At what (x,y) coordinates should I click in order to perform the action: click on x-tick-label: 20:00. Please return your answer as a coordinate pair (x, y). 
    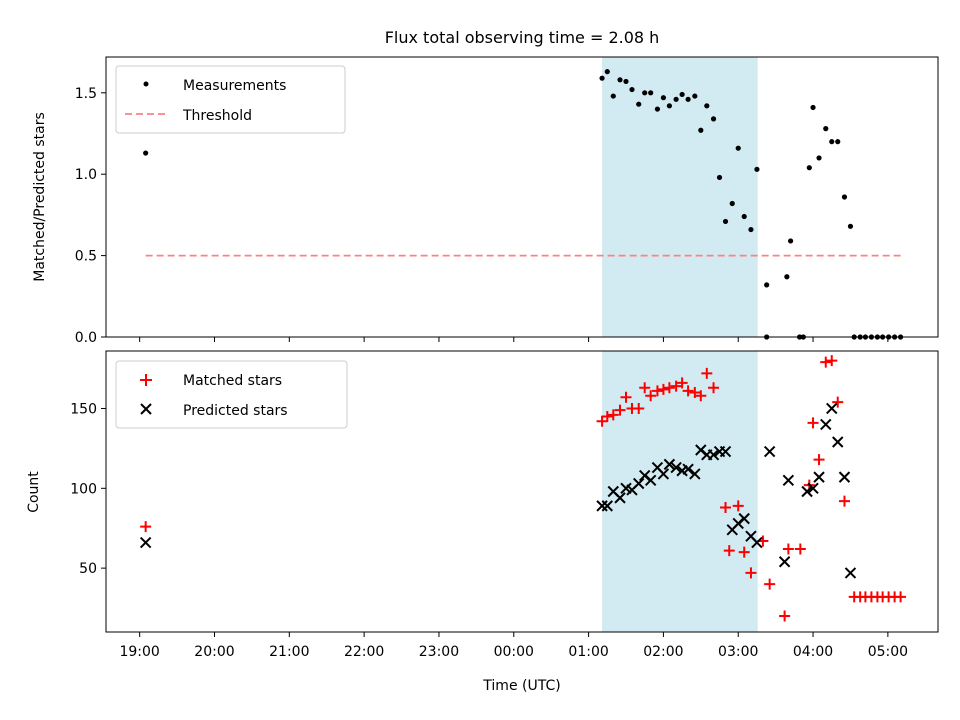
    Looking at the image, I should click on (214, 652).